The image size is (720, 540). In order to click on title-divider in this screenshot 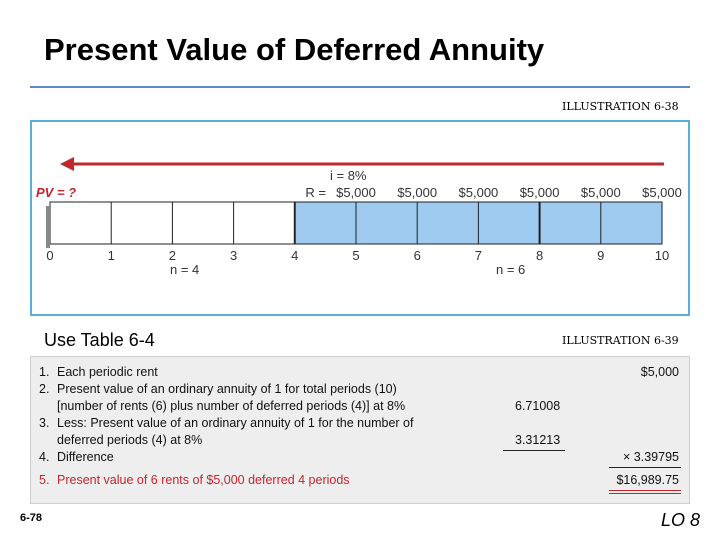, I will do `click(360, 87)`.